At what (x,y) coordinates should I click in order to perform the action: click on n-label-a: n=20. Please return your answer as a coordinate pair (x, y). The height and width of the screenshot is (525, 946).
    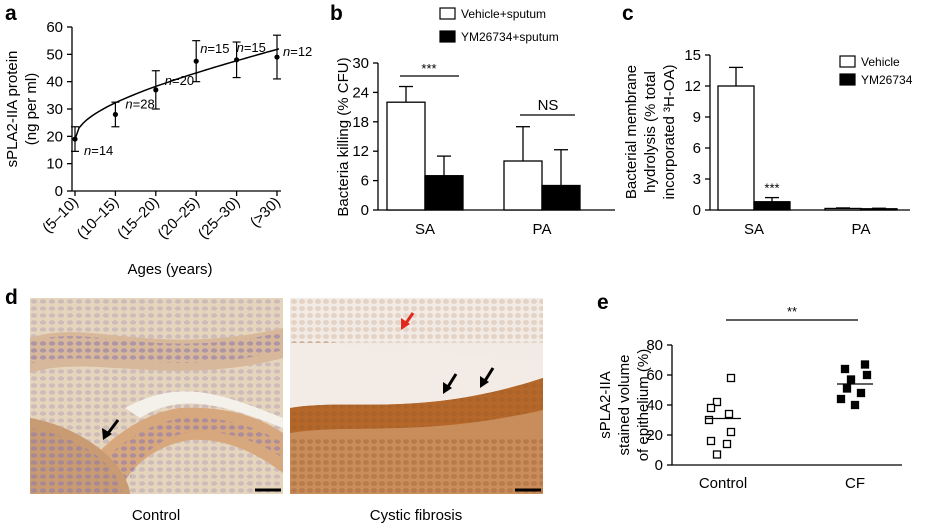
    Looking at the image, I should click on (179, 80).